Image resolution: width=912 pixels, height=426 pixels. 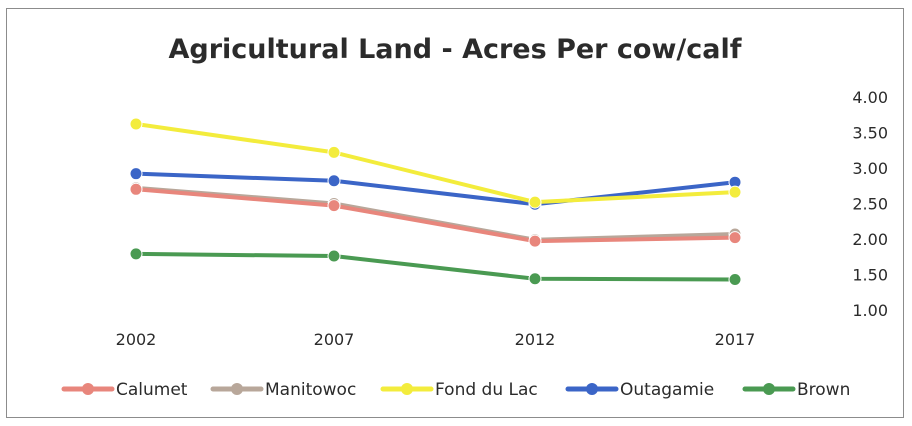 I want to click on y-tick-label: 2.50, so click(x=870, y=204).